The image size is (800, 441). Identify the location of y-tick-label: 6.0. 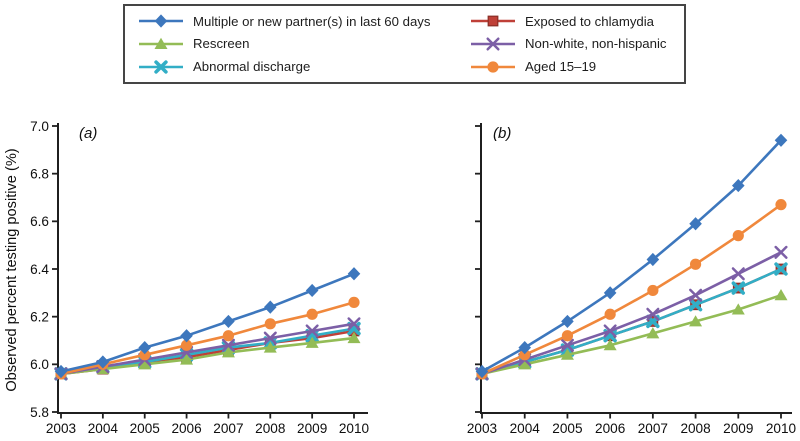
(39, 364).